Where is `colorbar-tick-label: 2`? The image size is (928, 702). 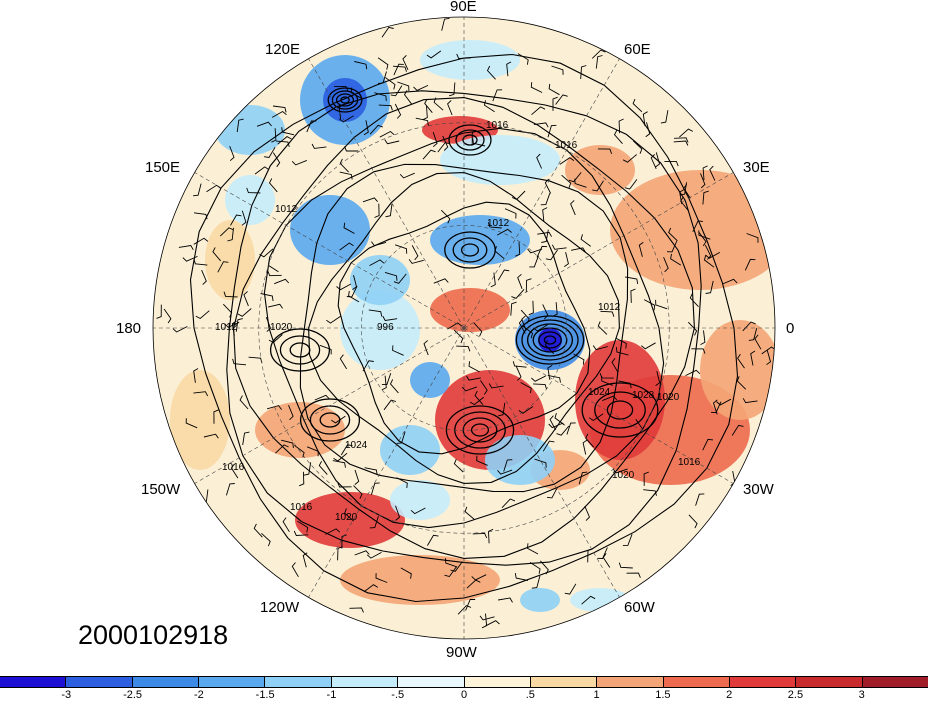
colorbar-tick-label: 2 is located at coordinates (729, 695).